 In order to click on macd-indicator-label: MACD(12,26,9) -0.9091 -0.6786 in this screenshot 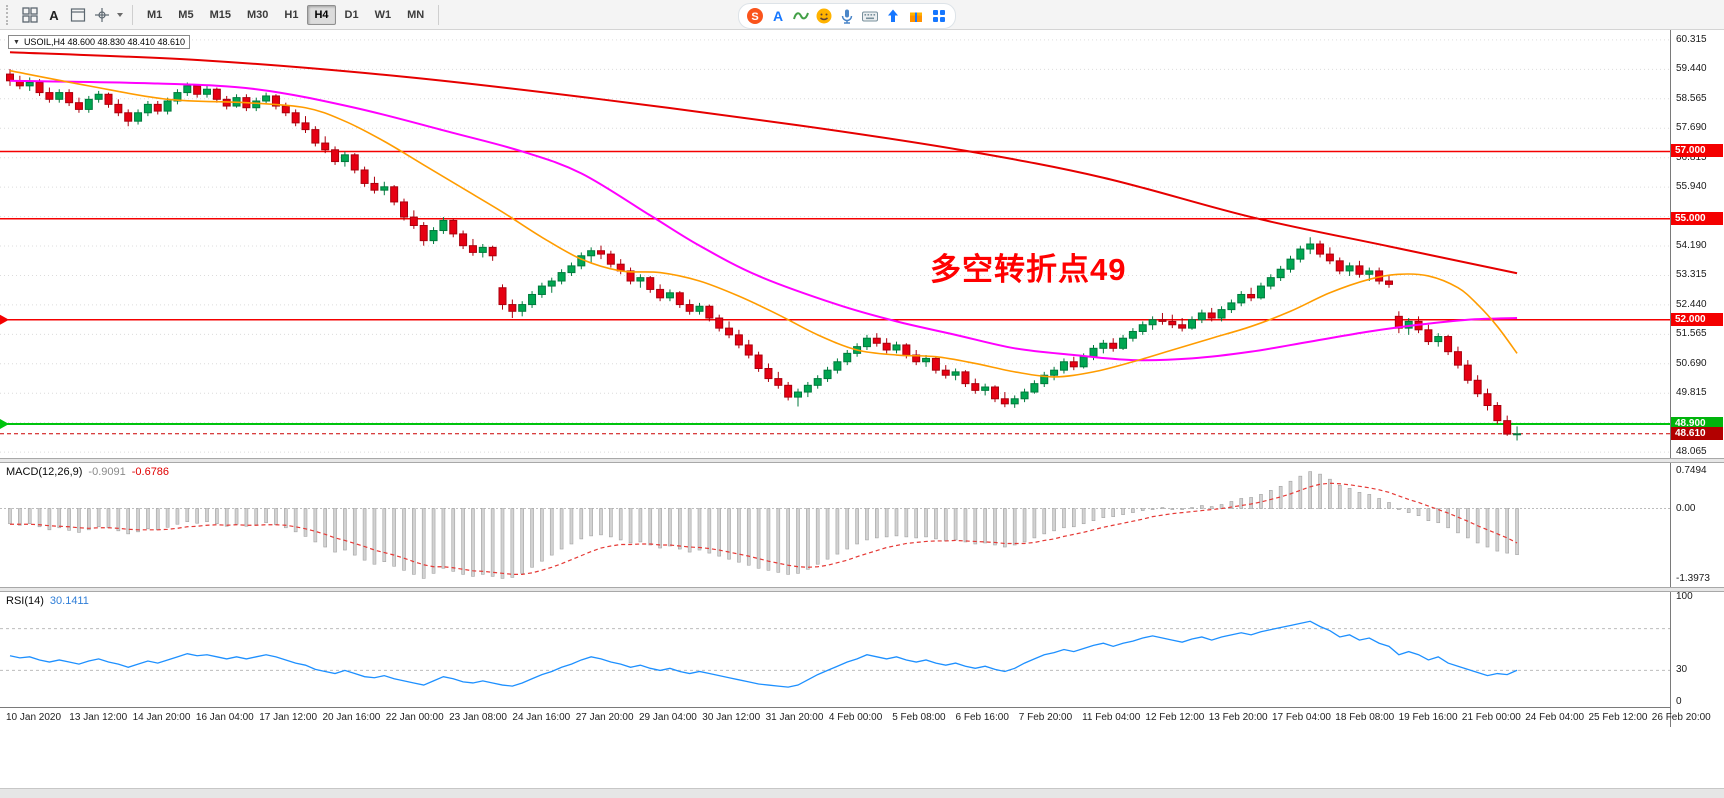, I will do `click(87, 472)`.